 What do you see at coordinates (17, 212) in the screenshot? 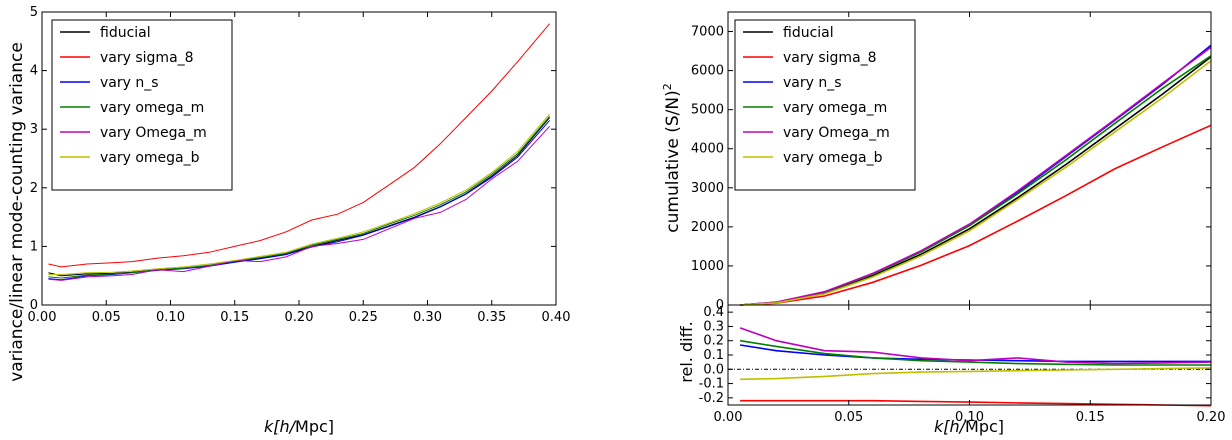
I see `left-y-axis-label: variance/linear mode-counting variance` at bounding box center [17, 212].